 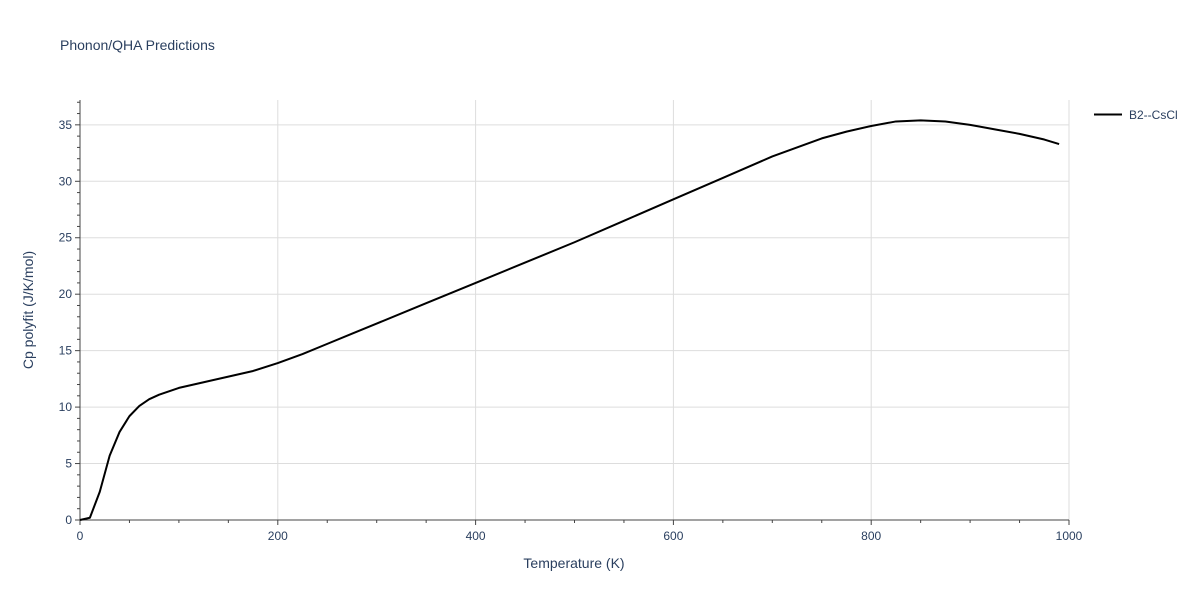 What do you see at coordinates (28, 310) in the screenshot?
I see `y-axis-label: Cp polyfit (J/K/mol)` at bounding box center [28, 310].